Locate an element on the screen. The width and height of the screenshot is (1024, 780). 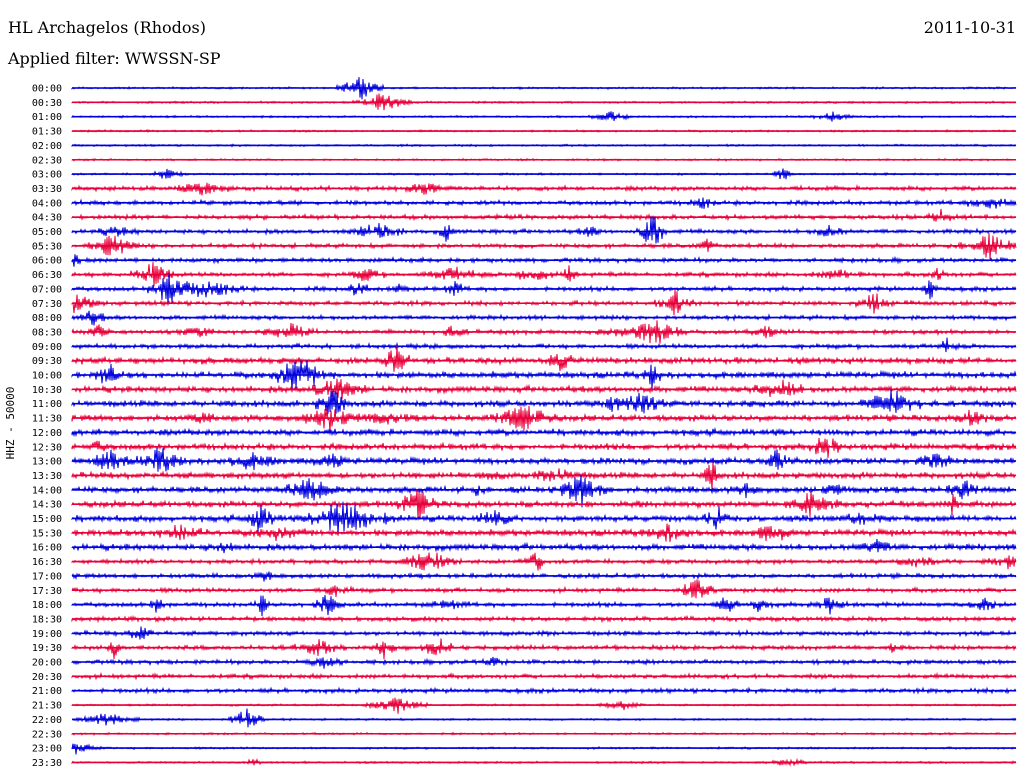
time-tick-label: 13:00 is located at coordinates (47, 462).